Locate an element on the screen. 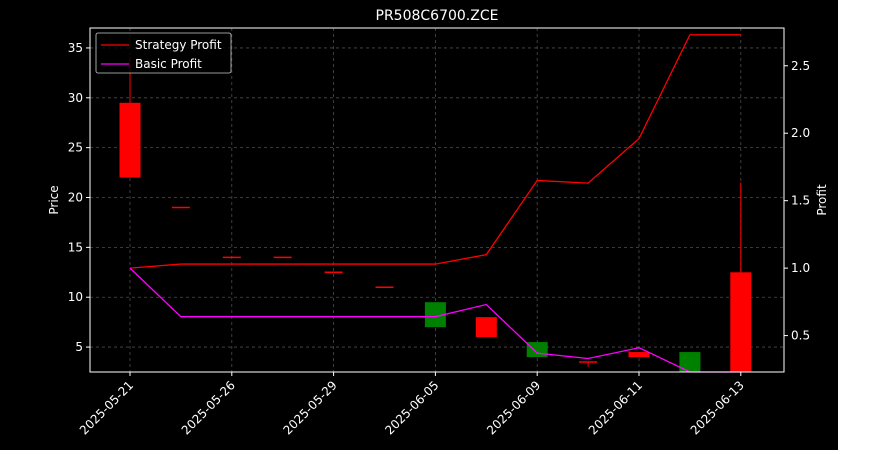  right-tick-label-3: 2.0 is located at coordinates (800, 133).